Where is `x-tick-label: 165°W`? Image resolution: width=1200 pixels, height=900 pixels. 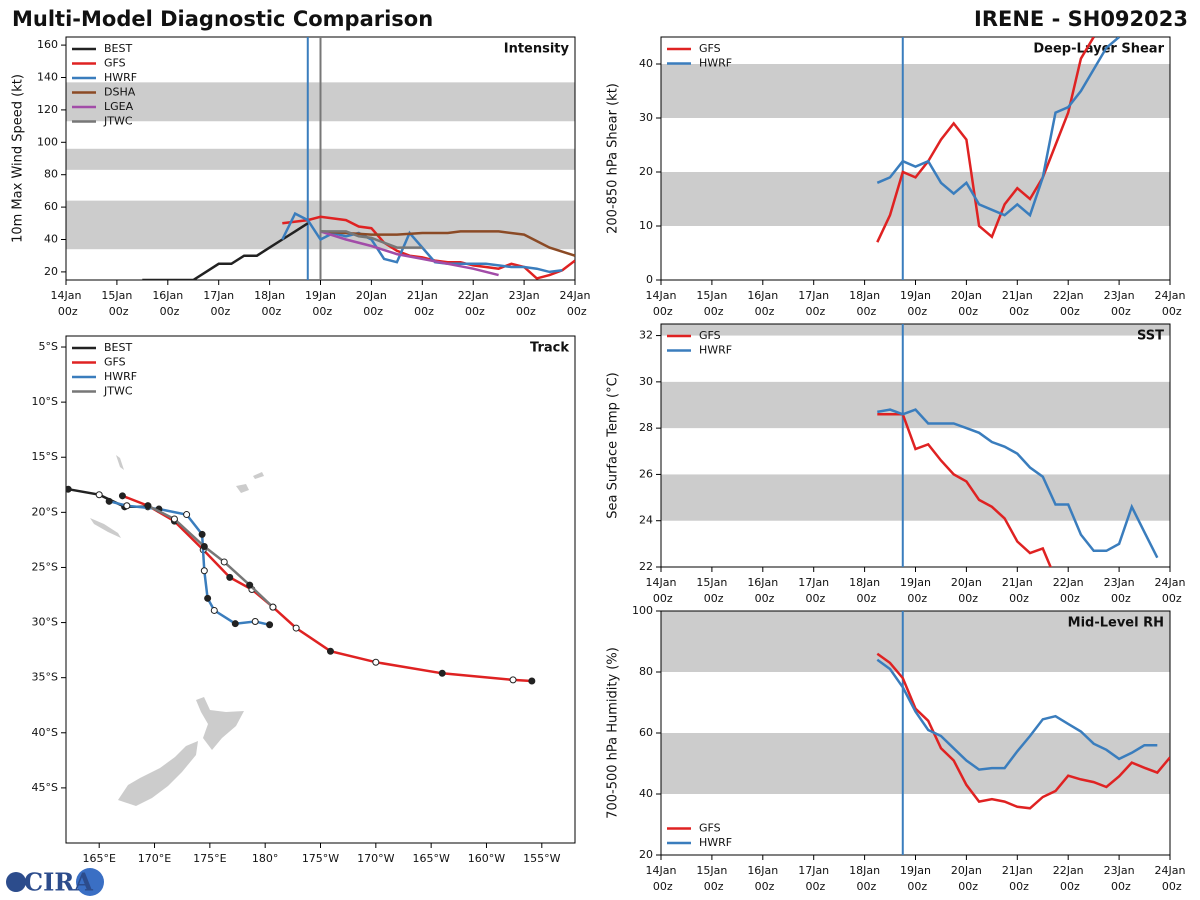 x-tick-label: 165°W is located at coordinates (430, 858).